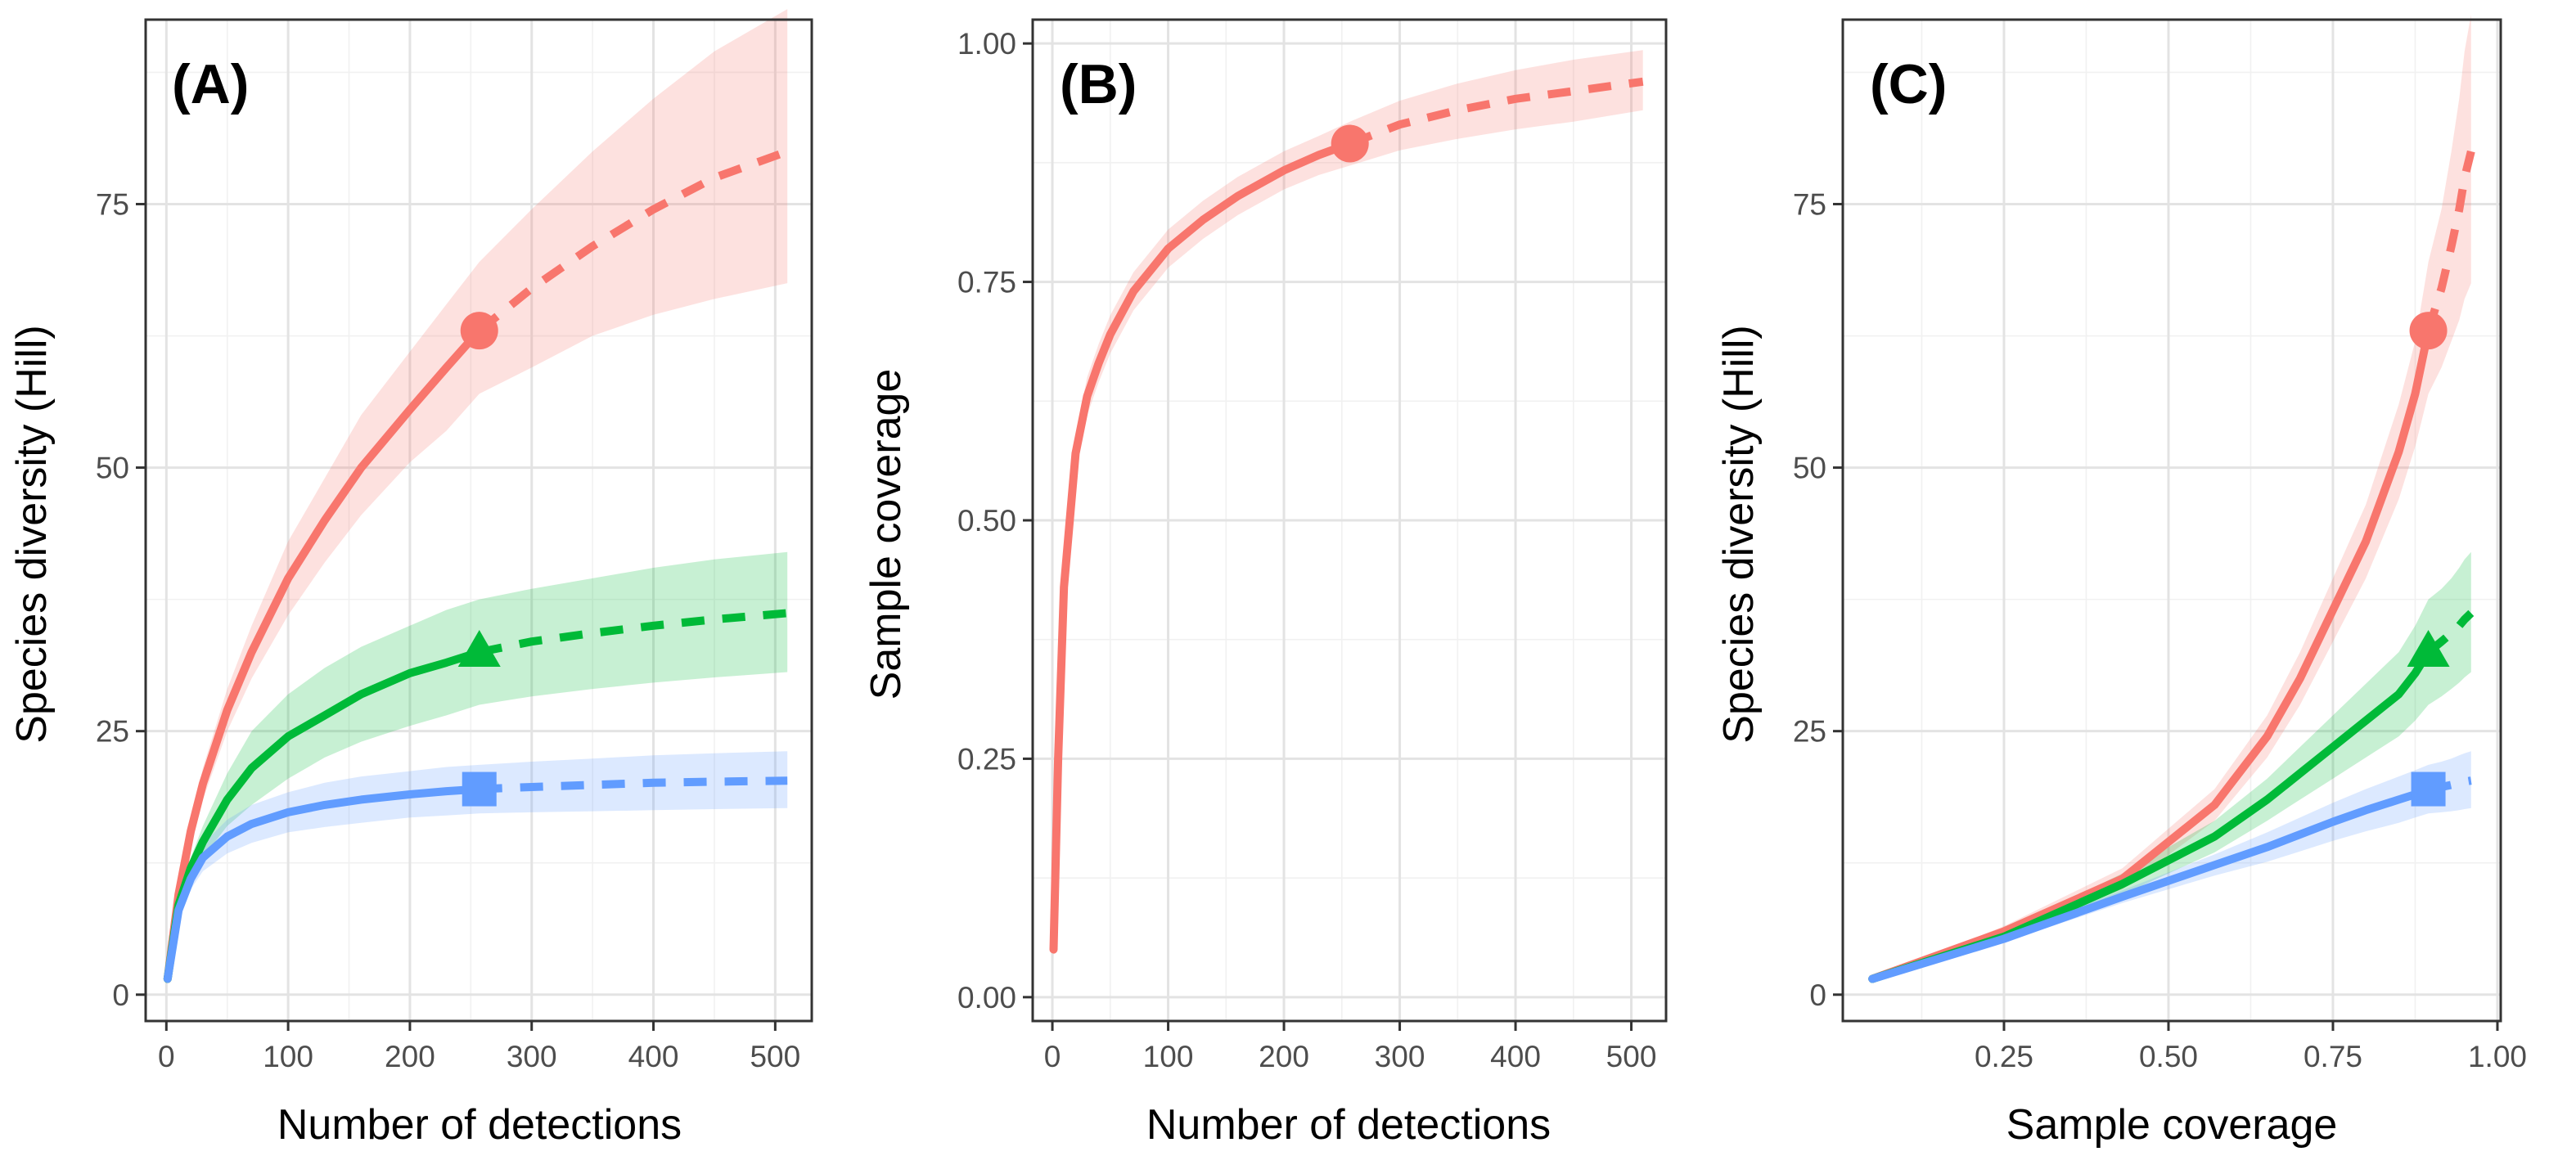 Image resolution: width=2576 pixels, height=1165 pixels. Describe the element at coordinates (1810, 732) in the screenshot. I see `panel-c-y-tick-label: 25` at that location.